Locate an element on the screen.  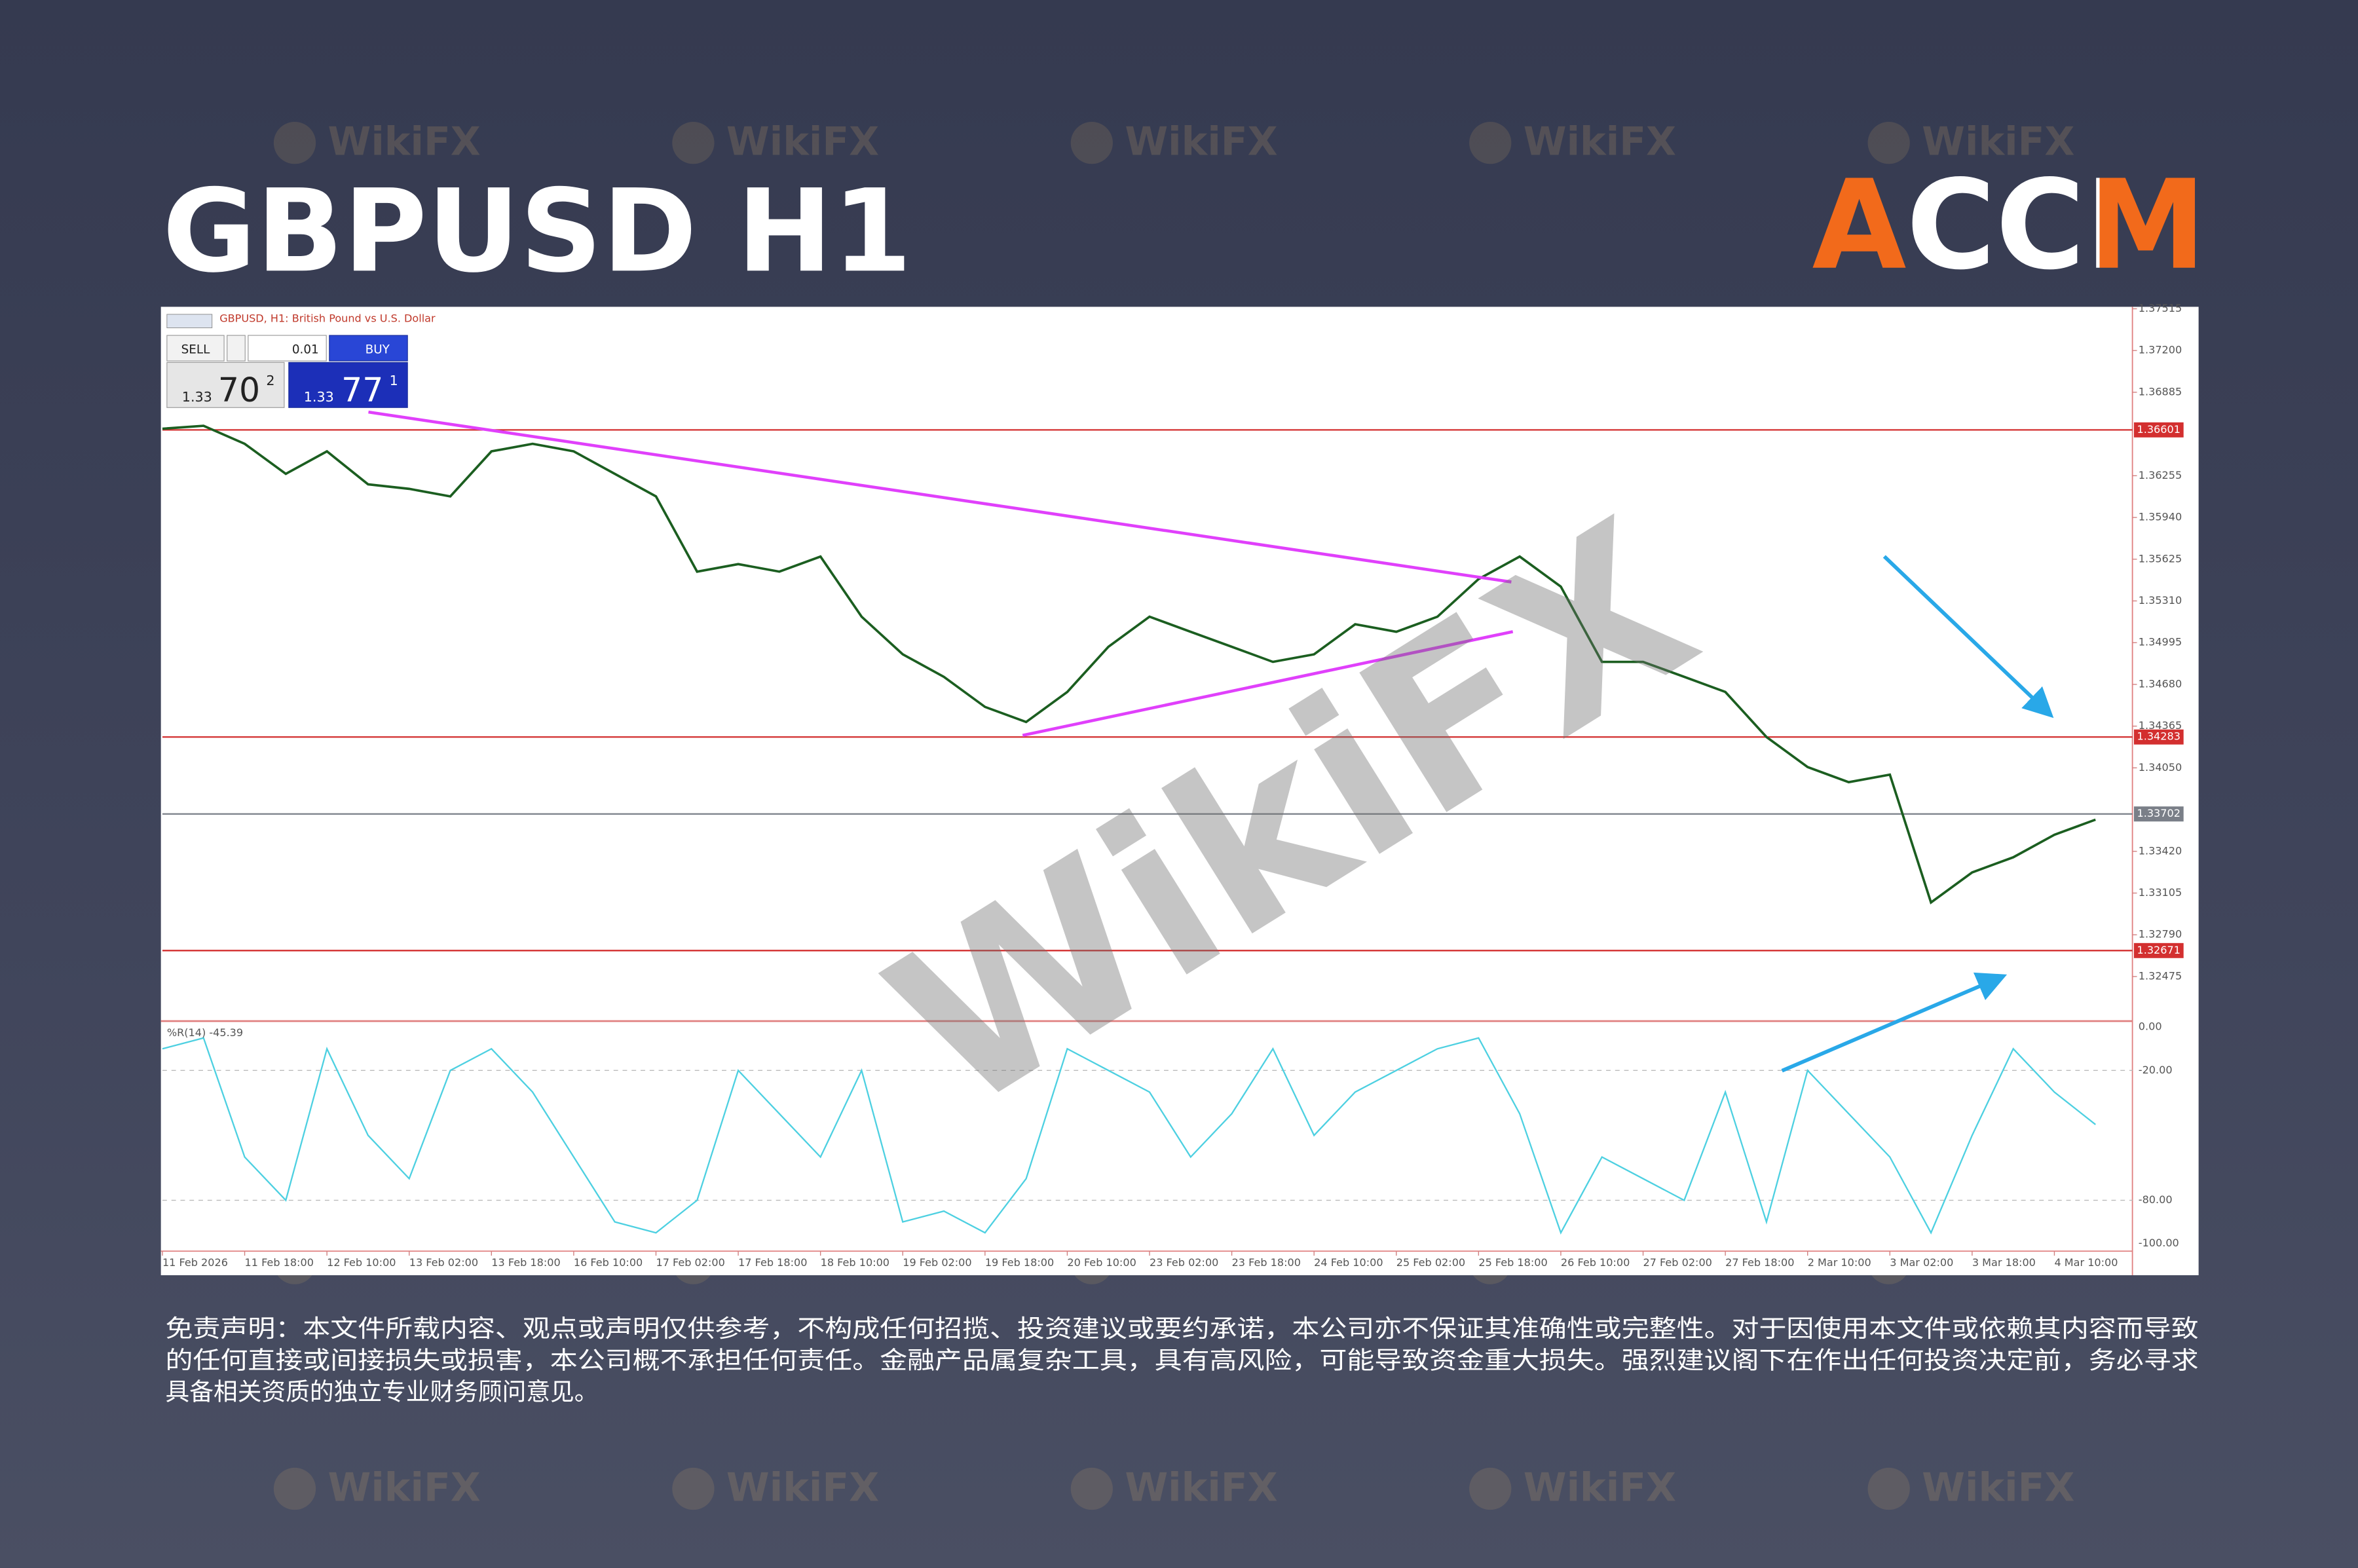
buy-button is located at coordinates (368, 348).